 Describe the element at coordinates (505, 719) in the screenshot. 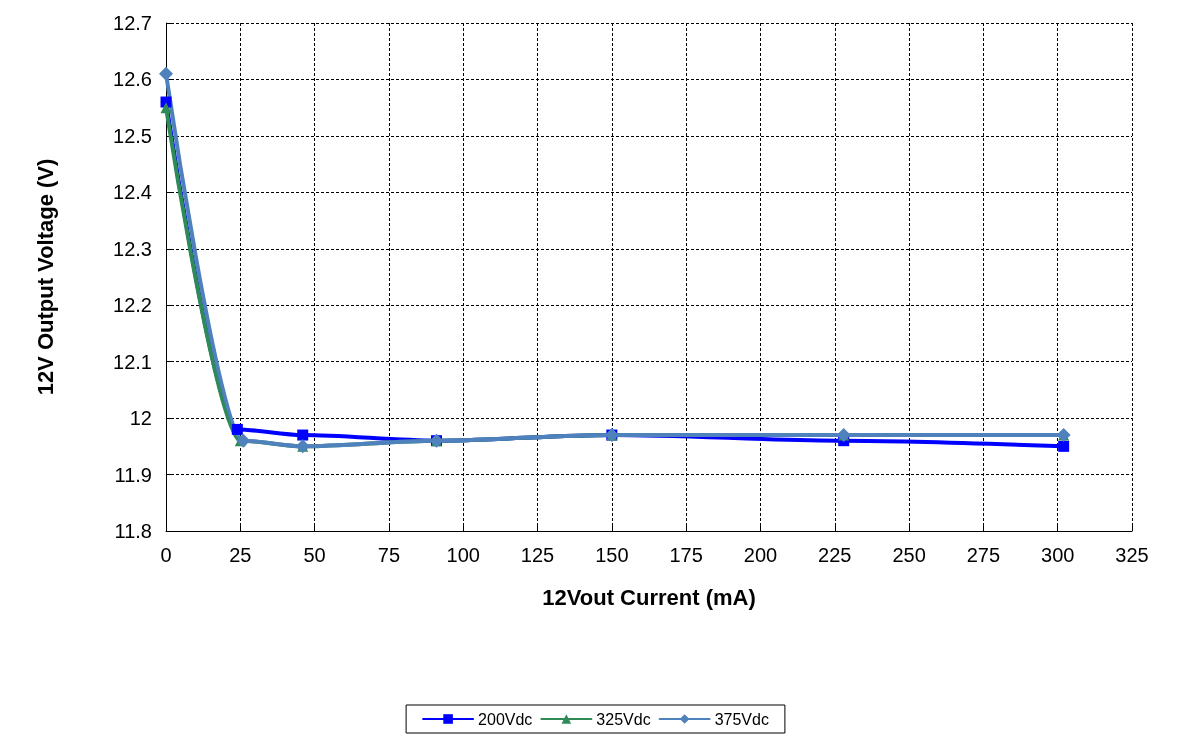

I see `legend-label: 200Vdc` at that location.